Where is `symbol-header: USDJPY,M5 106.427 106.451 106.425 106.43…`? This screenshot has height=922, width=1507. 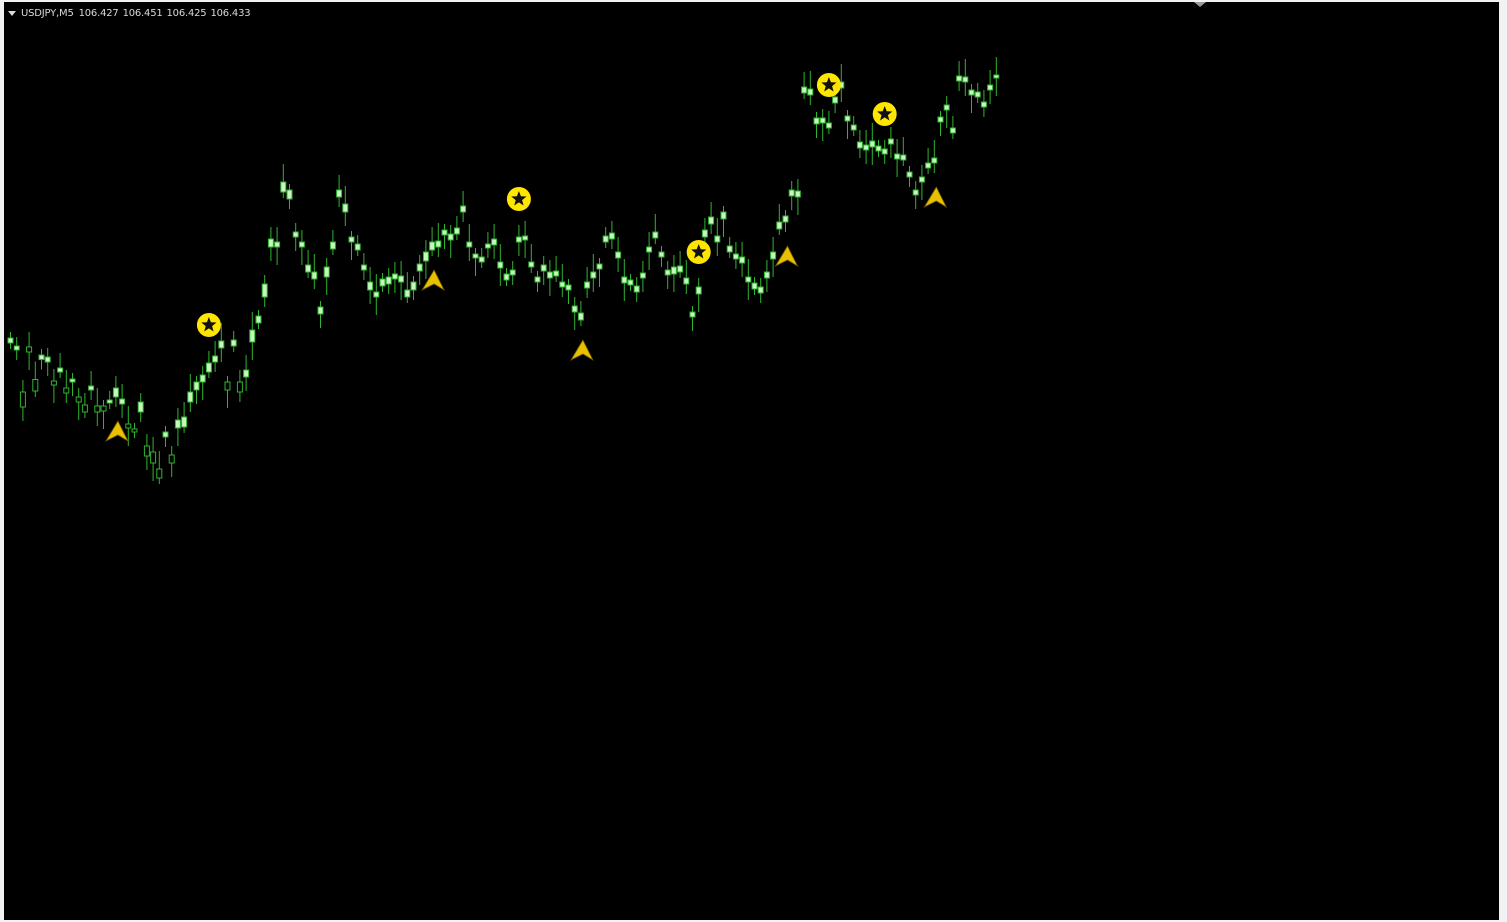
symbol-header: USDJPY,M5 106.427 106.451 106.425 106.43… is located at coordinates (131, 13).